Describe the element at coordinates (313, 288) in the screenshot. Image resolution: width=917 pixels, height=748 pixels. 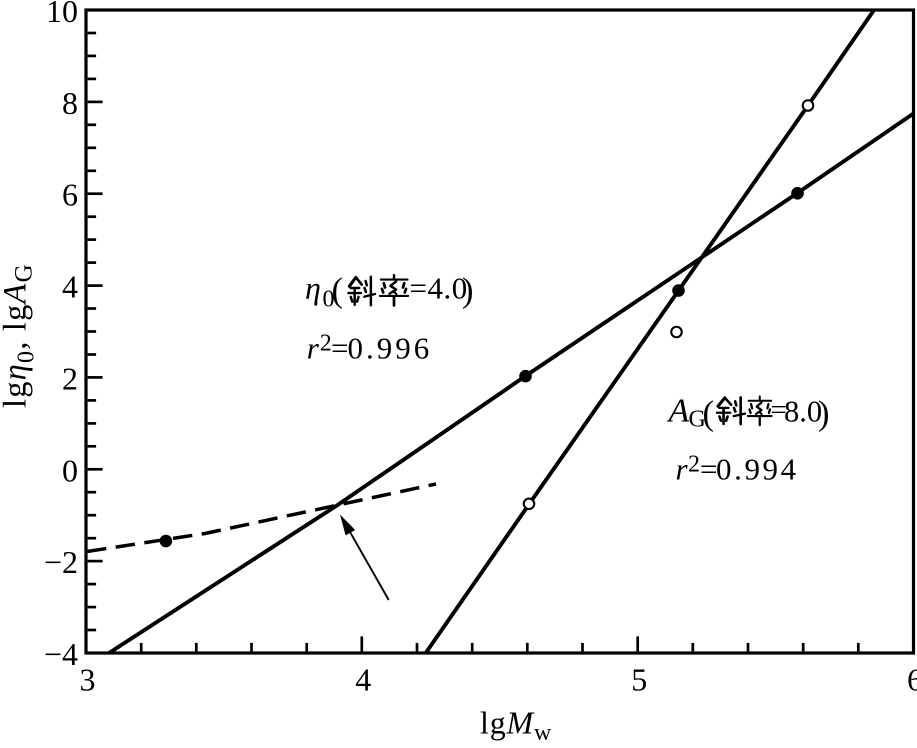
I see `svg-text: η` at that location.